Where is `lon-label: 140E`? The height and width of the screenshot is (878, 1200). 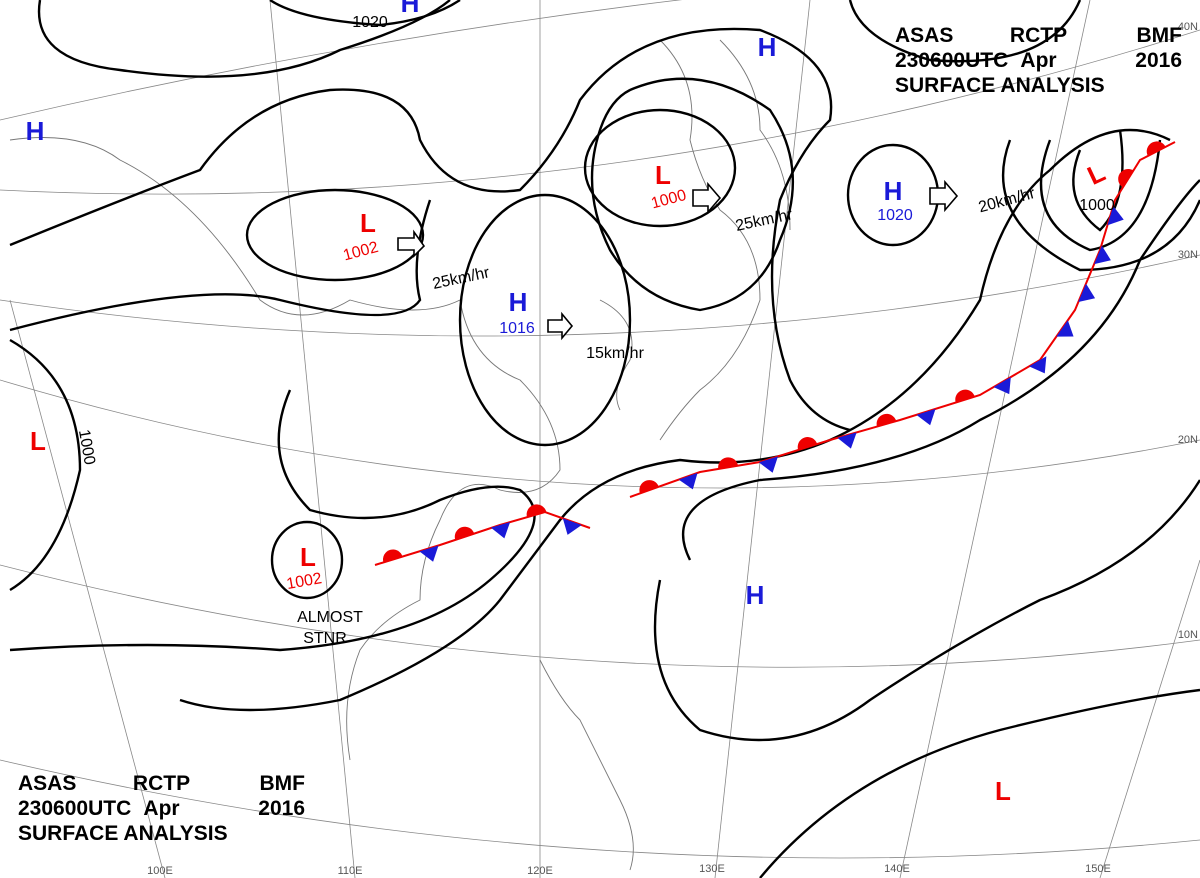
lon-label: 140E is located at coordinates (897, 869).